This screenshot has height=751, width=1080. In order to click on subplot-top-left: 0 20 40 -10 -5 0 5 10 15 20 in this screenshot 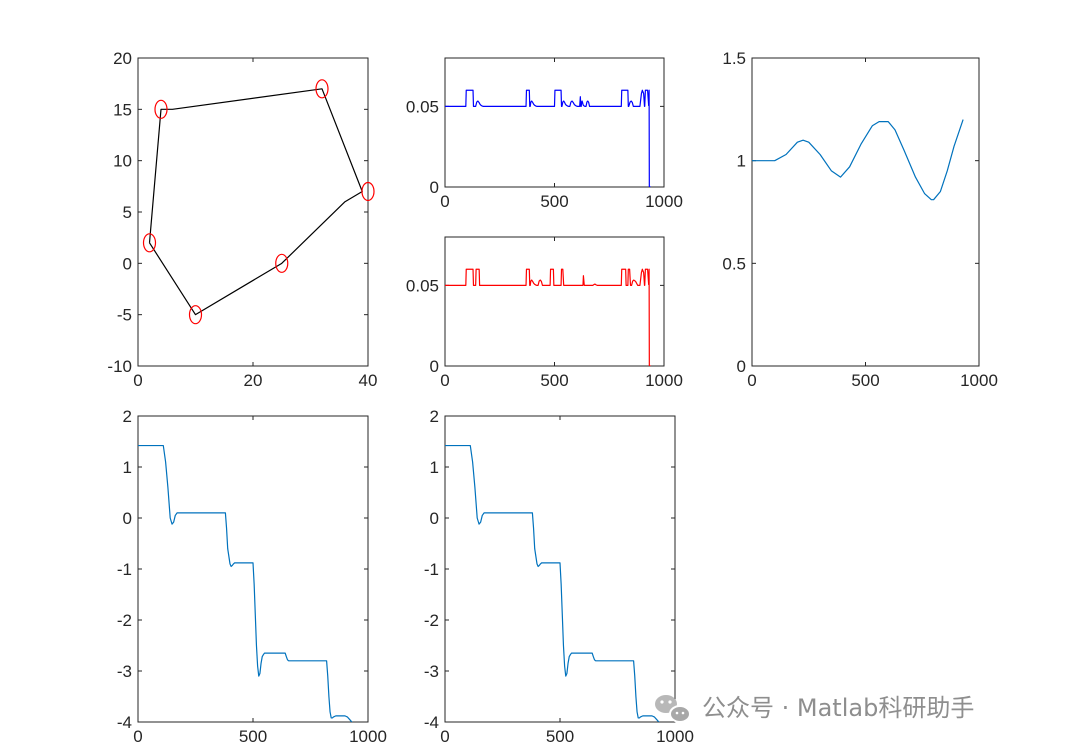, I will do `click(242, 219)`.